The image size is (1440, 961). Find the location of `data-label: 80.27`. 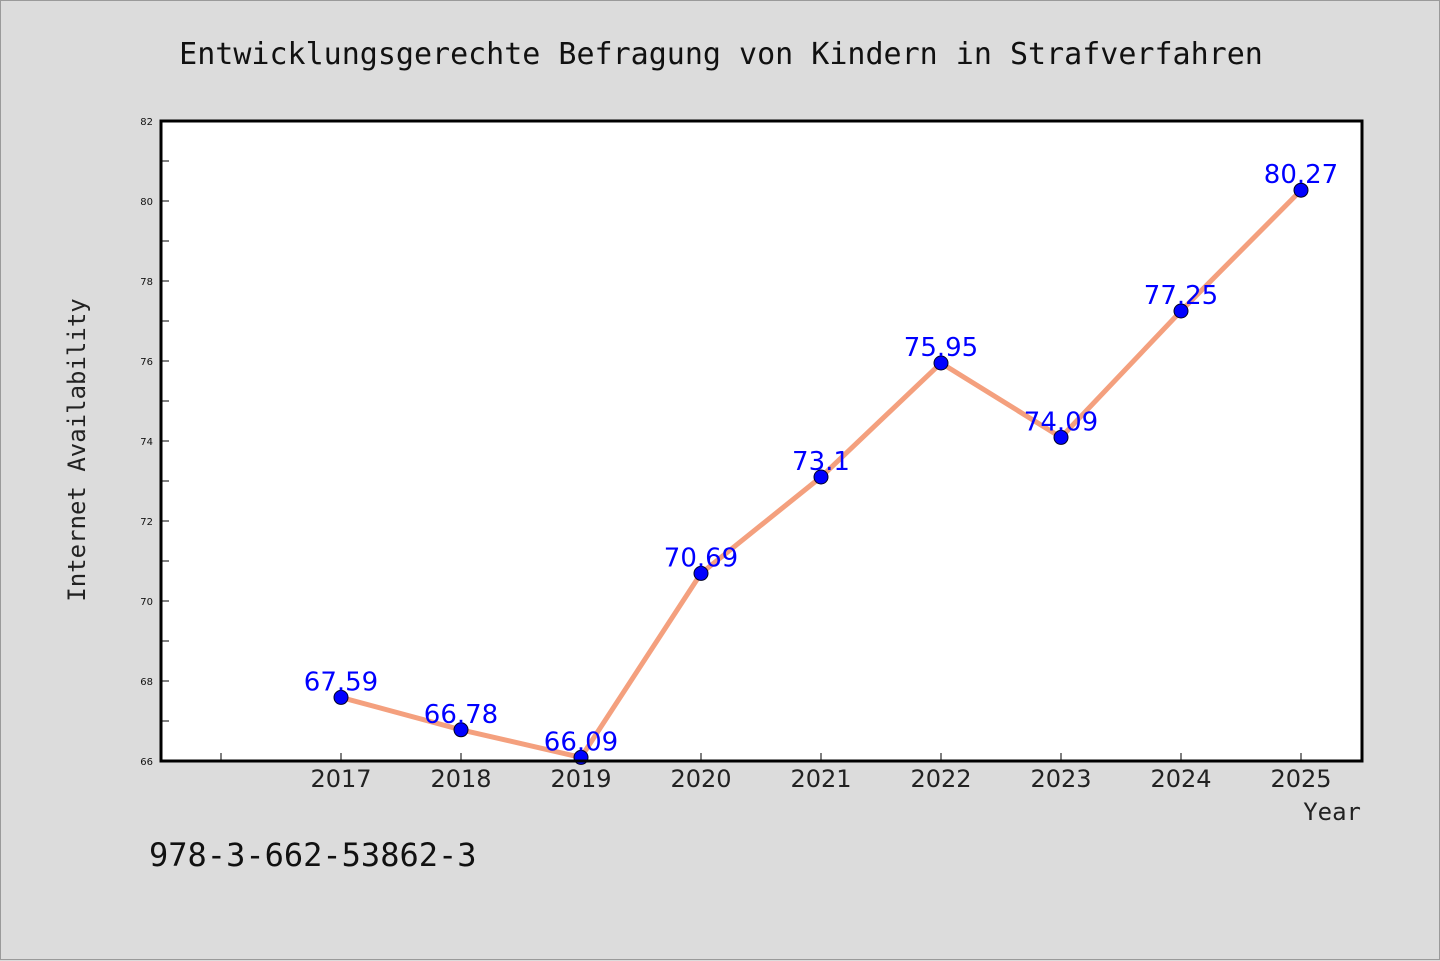

data-label: 80.27 is located at coordinates (1301, 175).